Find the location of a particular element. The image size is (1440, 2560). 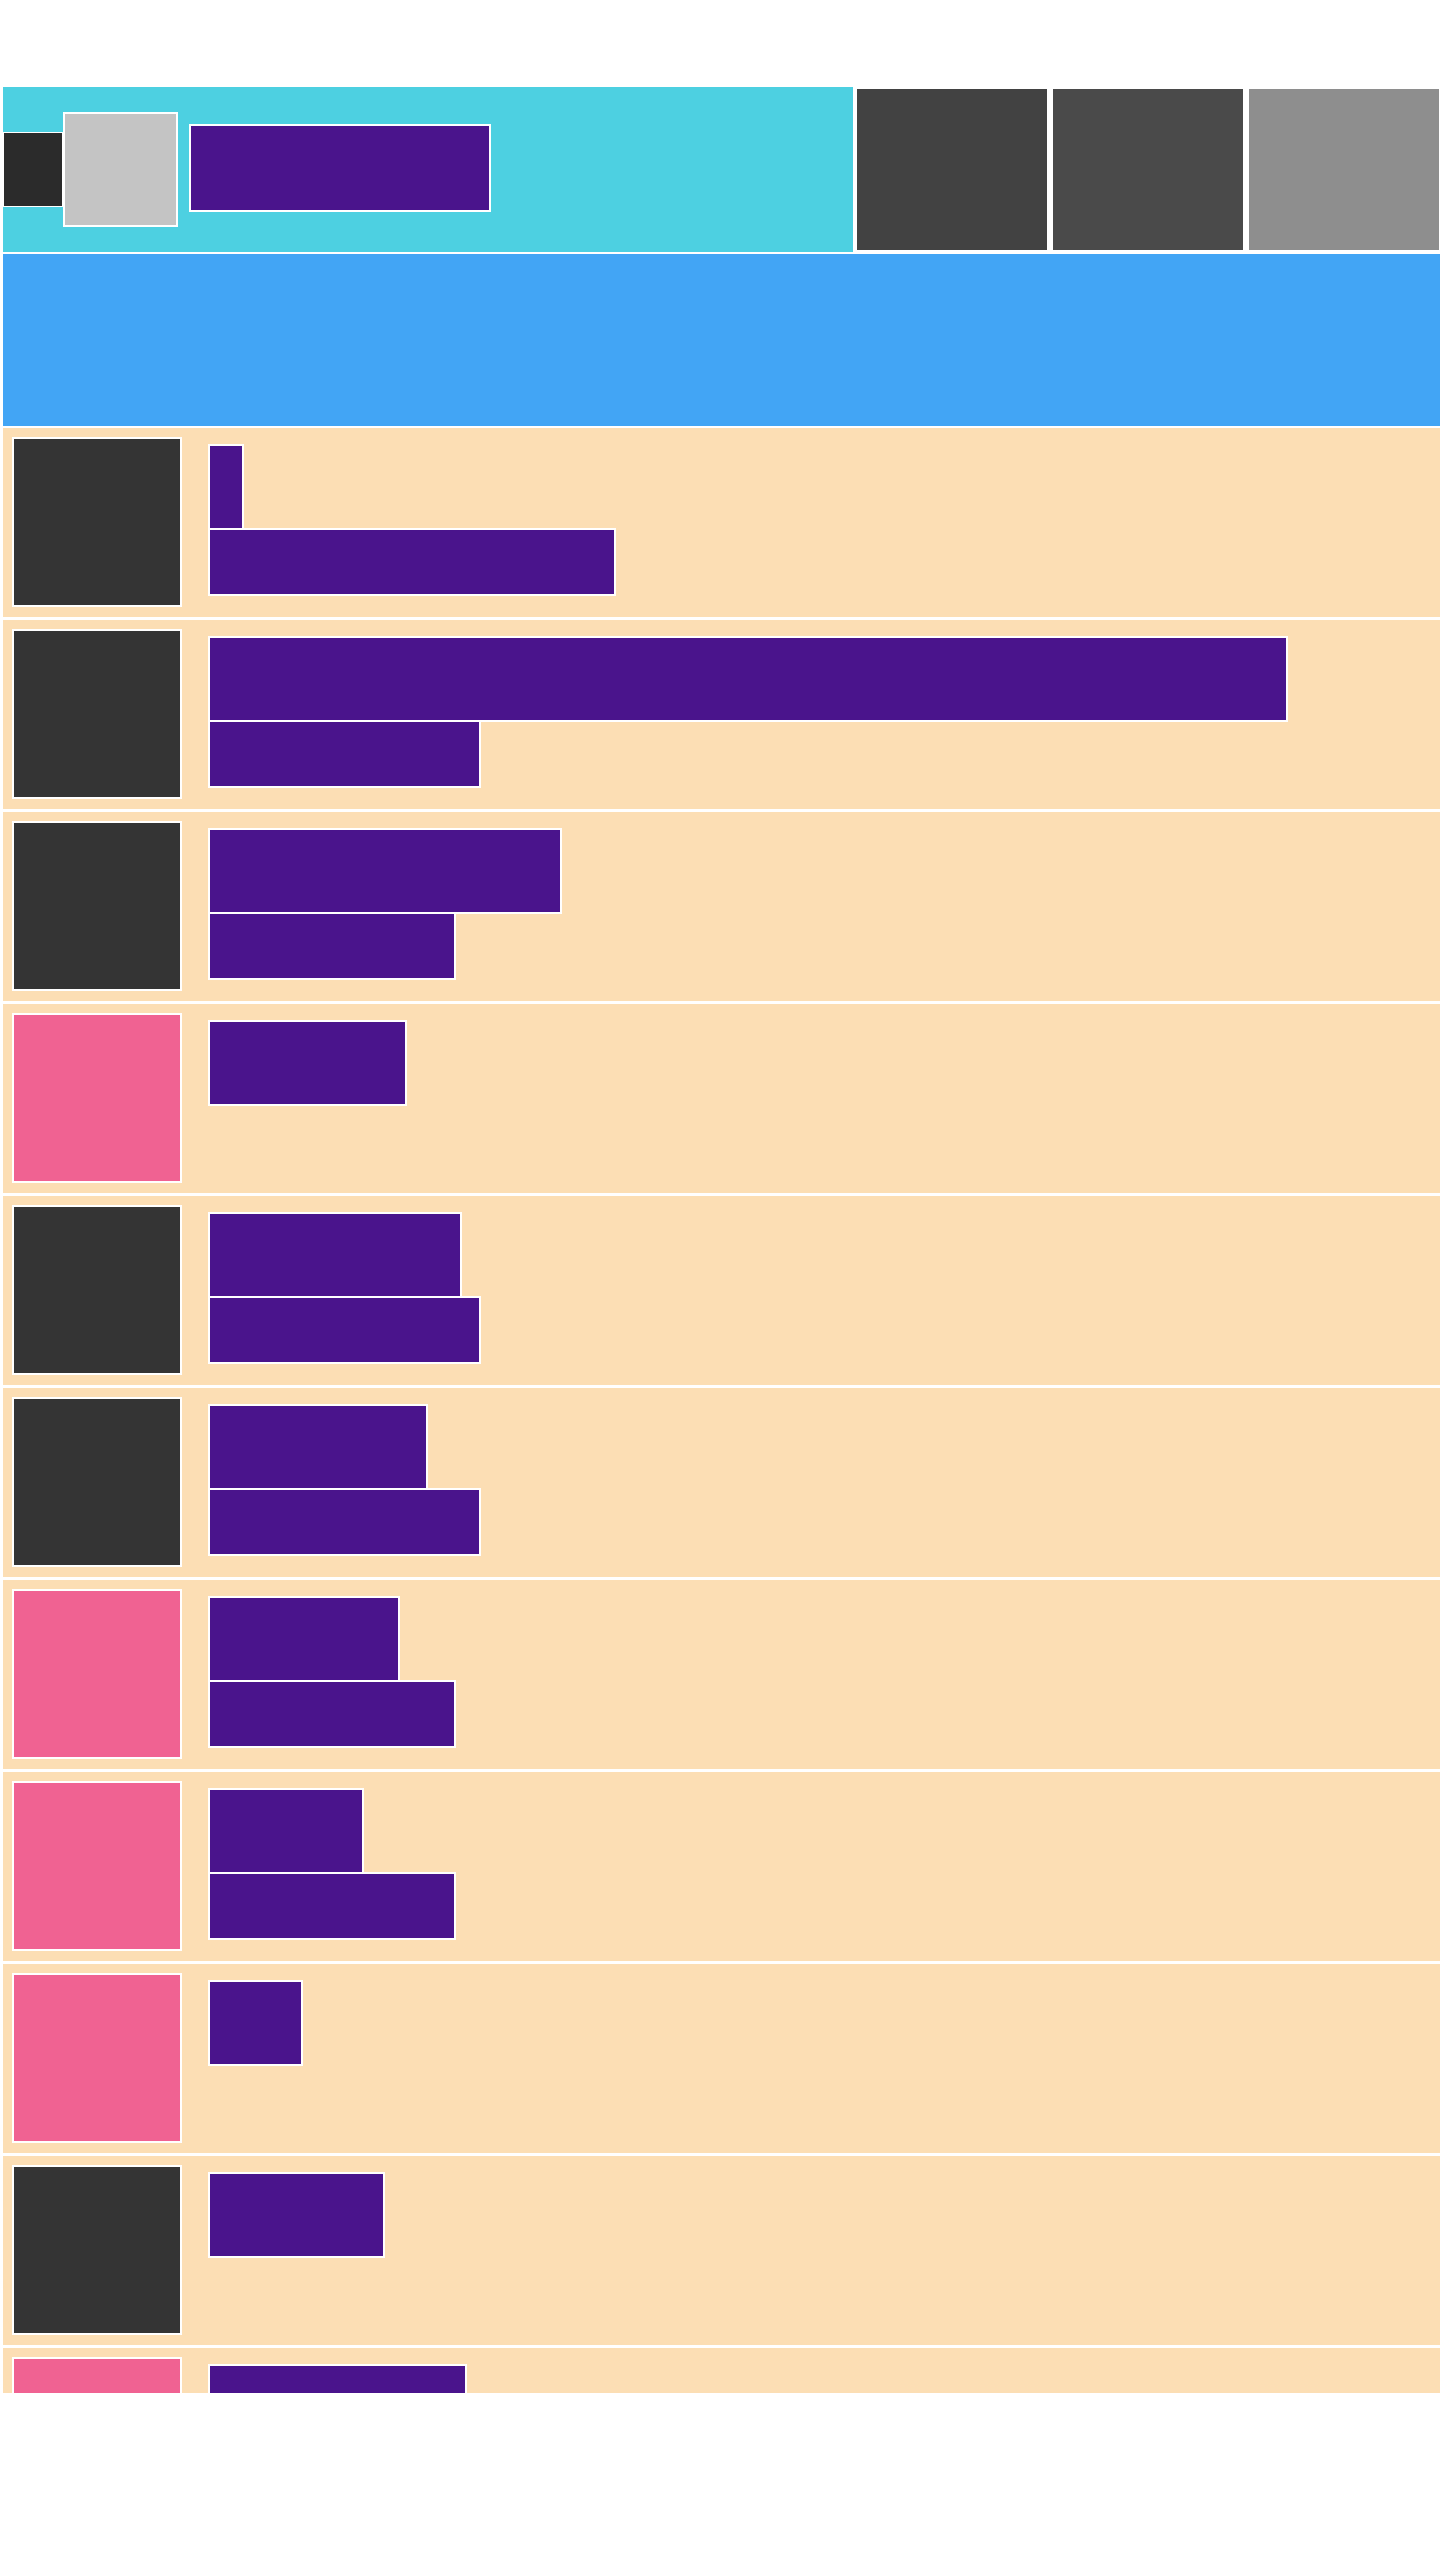

app-title is located at coordinates (340, 168).